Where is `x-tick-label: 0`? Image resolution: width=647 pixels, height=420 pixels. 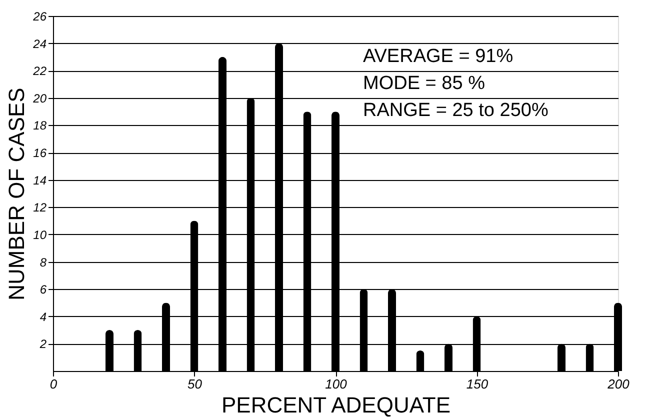
x-tick-label: 0 is located at coordinates (54, 384).